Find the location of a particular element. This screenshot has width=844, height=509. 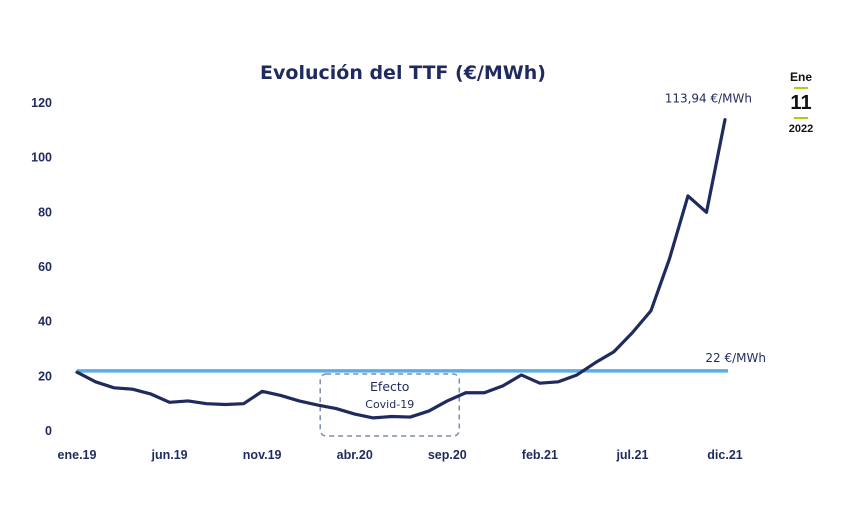

y-tick-label: 120 is located at coordinates (41, 103).